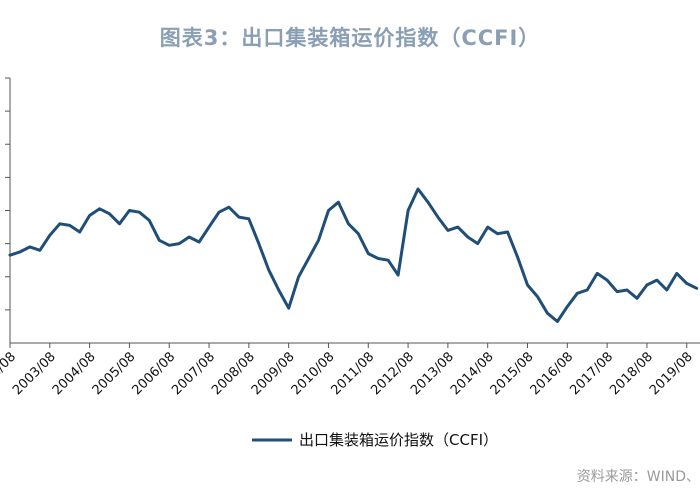  I want to click on x-tick-label: 2010/08, so click(313, 373).